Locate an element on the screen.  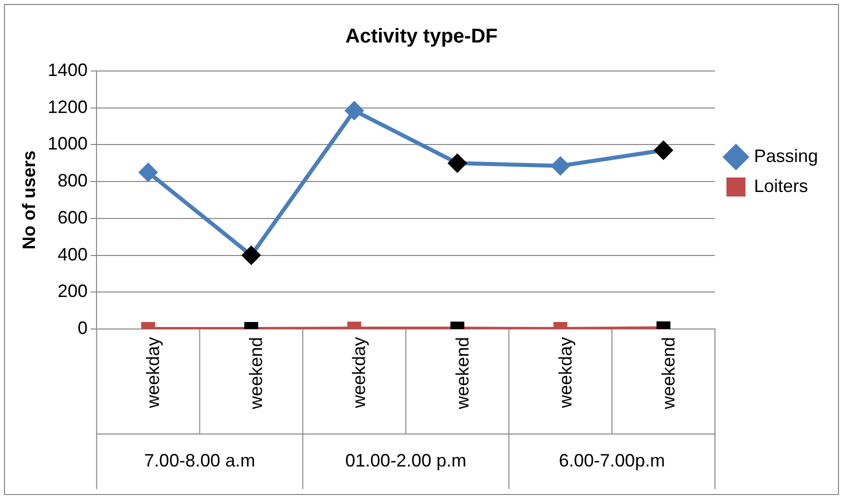
y-tick-label: 1000 is located at coordinates (68, 144).